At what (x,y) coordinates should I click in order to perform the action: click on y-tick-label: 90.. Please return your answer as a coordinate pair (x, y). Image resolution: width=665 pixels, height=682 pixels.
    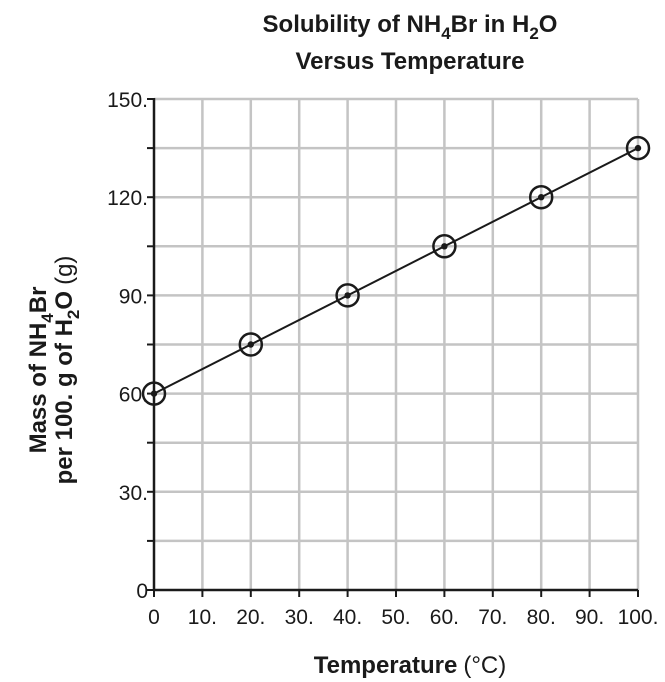
    Looking at the image, I should click on (133, 296).